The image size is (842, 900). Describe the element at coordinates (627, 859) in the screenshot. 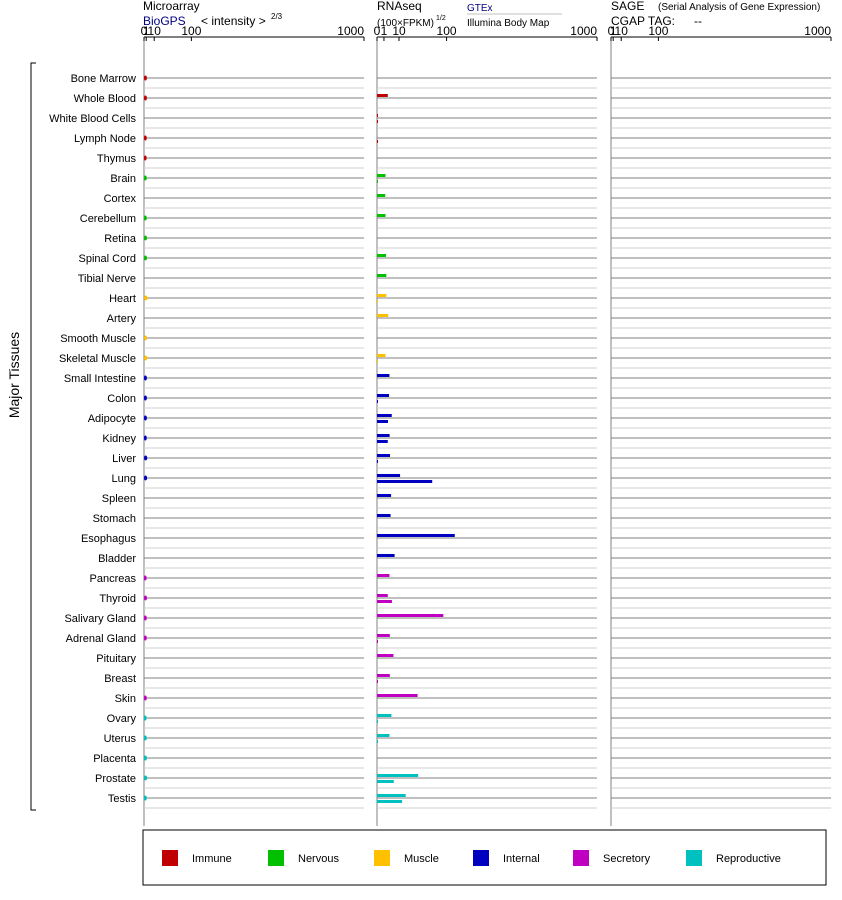

I see `legend-label-secretory: Secretory` at that location.